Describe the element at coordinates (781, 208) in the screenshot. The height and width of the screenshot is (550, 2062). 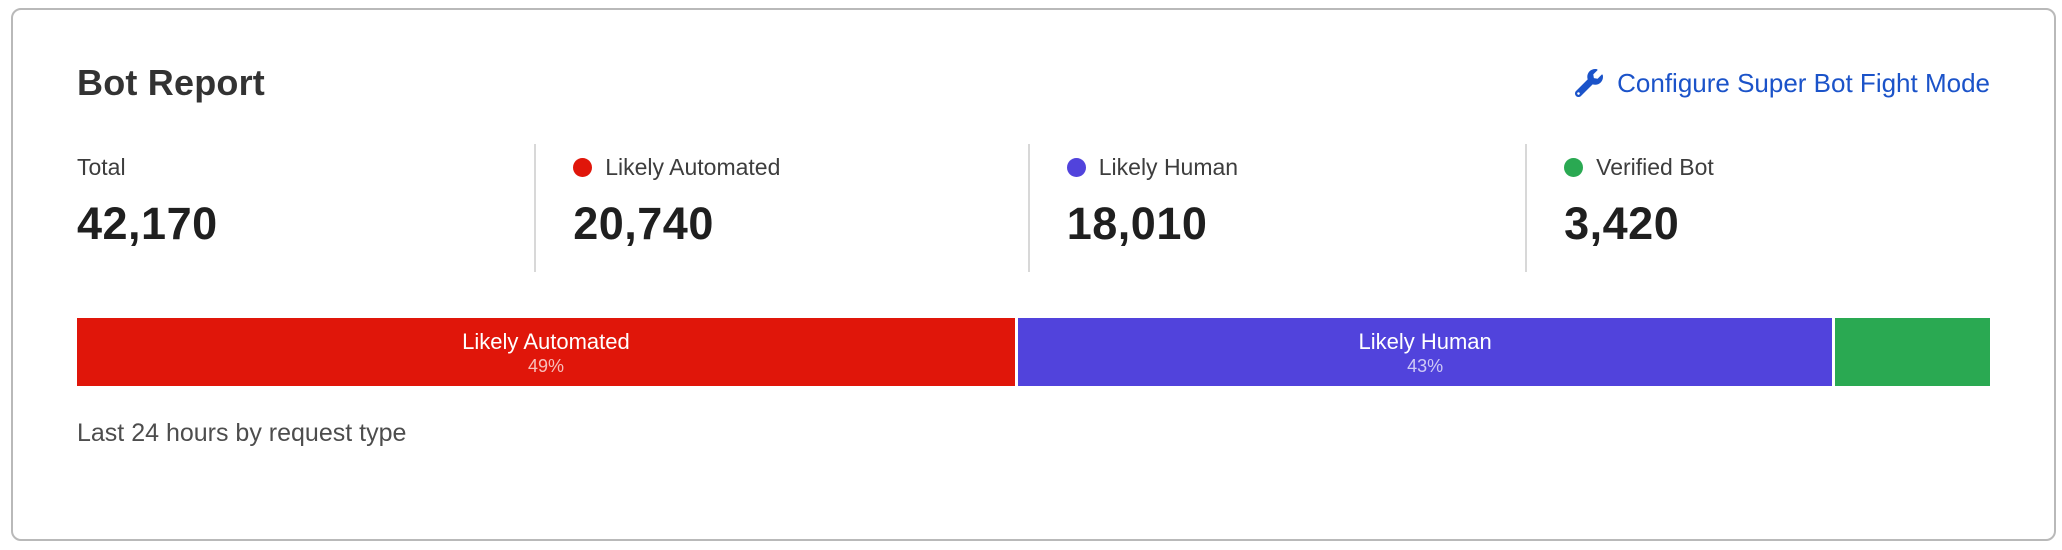
I see `stat-likely-automated: Likely Automated 20,740` at that location.